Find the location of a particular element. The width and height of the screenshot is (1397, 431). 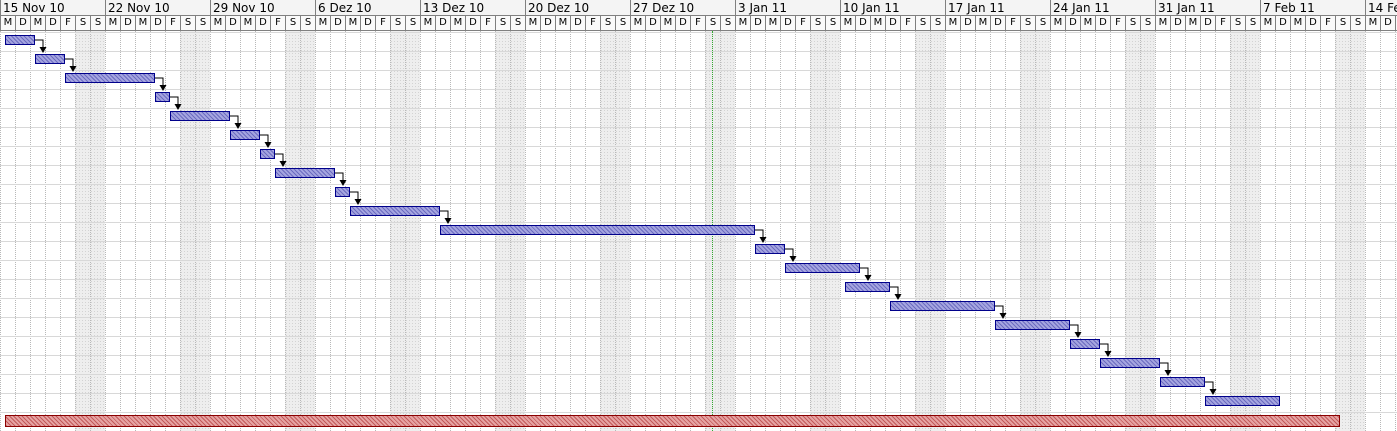

week-label: 20 Dez 10 is located at coordinates (577, 8).